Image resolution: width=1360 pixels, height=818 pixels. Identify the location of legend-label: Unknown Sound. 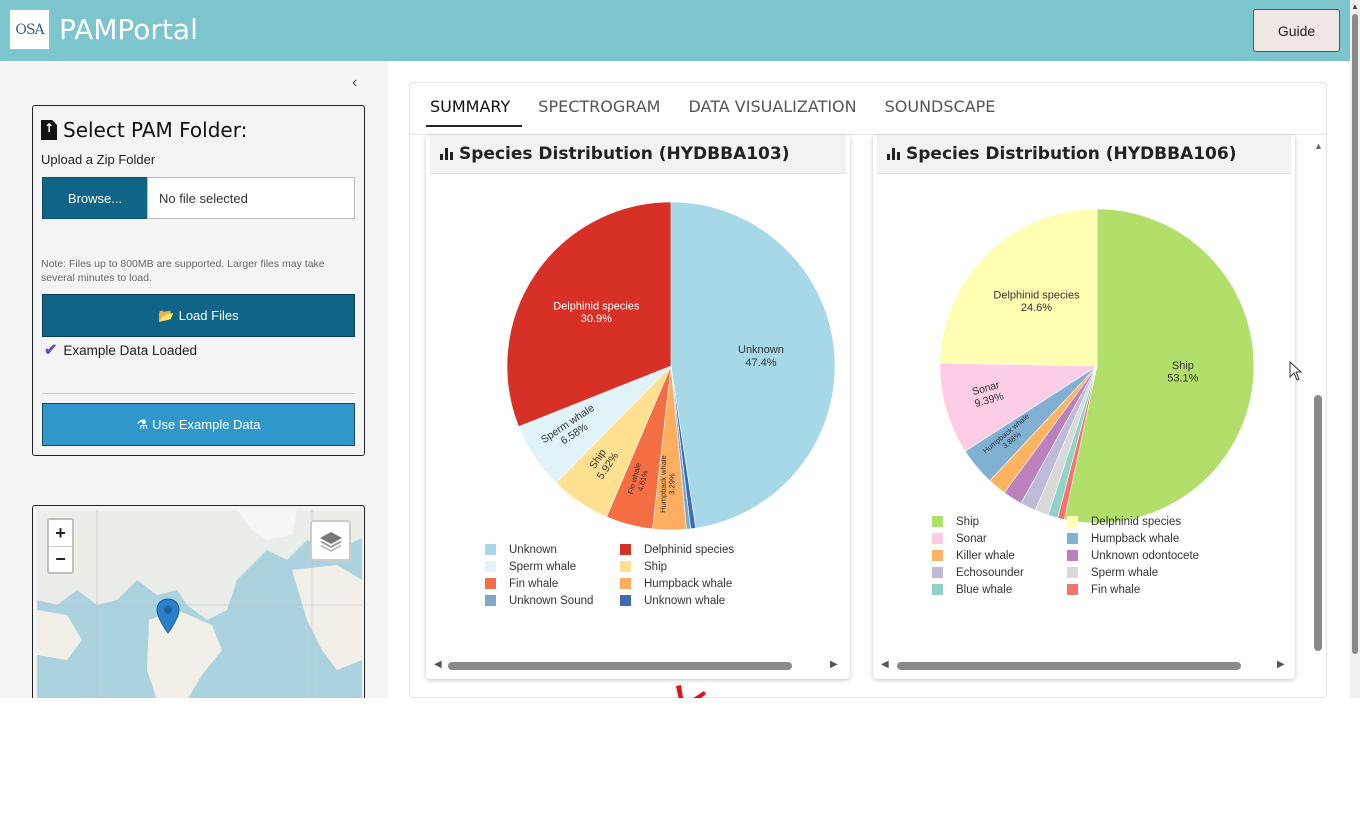
(551, 601).